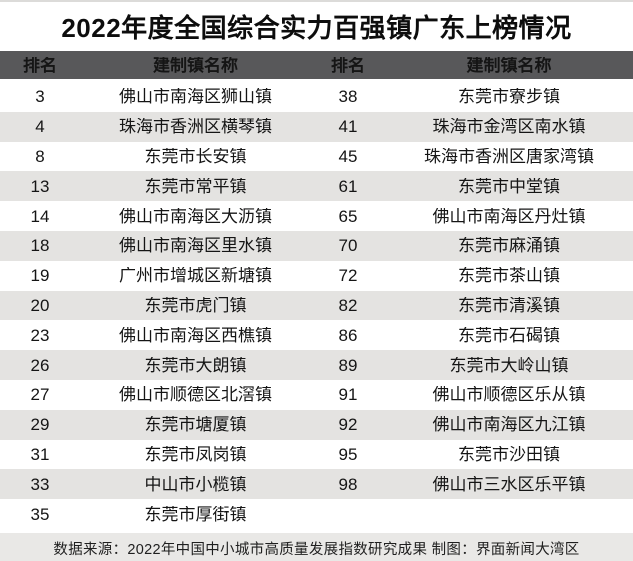 Image resolution: width=633 pixels, height=561 pixels. Describe the element at coordinates (316, 275) in the screenshot. I see `table-row: 19 广州市增城区新塘镇 72 东莞市茶山镇` at that location.